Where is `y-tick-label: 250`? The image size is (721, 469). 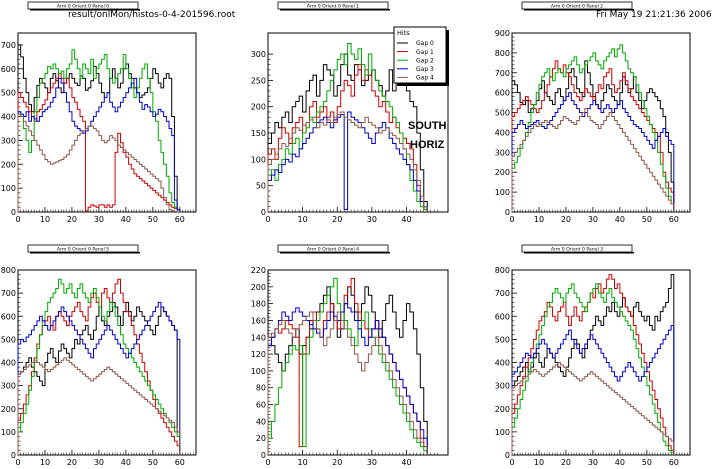 y-tick-label: 250 is located at coordinates (258, 80).